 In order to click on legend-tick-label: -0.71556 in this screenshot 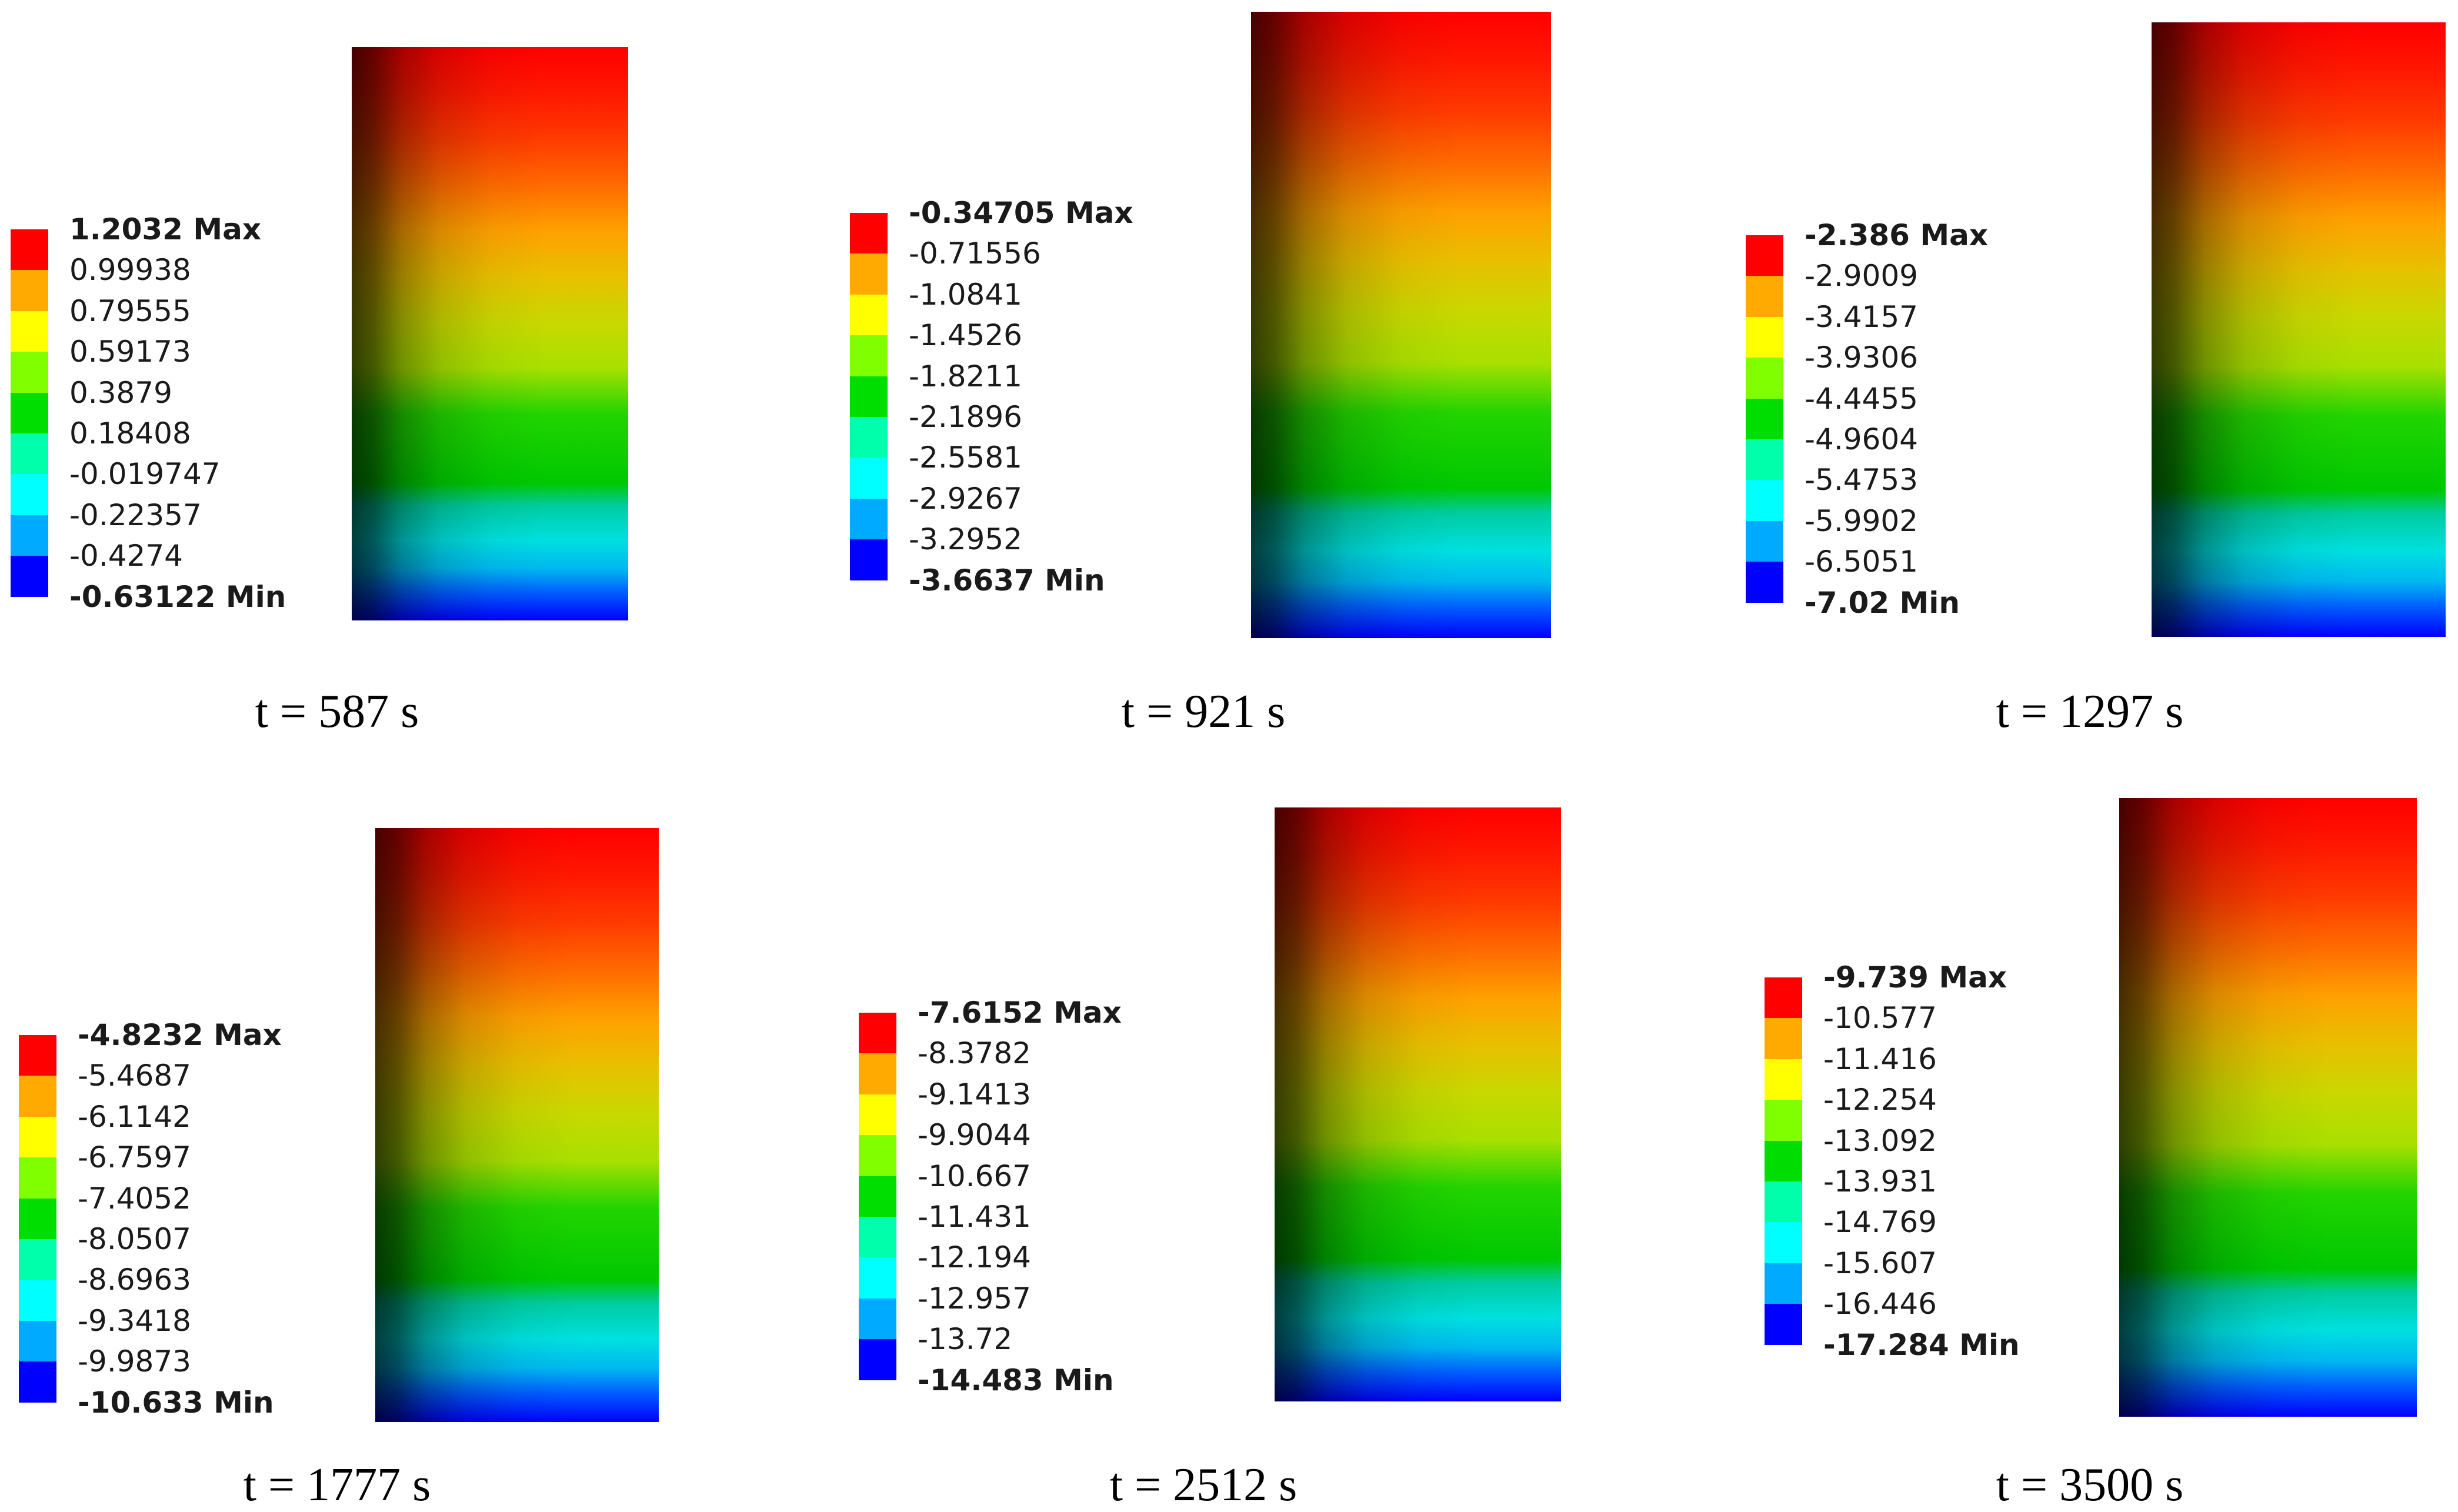, I will do `click(975, 253)`.